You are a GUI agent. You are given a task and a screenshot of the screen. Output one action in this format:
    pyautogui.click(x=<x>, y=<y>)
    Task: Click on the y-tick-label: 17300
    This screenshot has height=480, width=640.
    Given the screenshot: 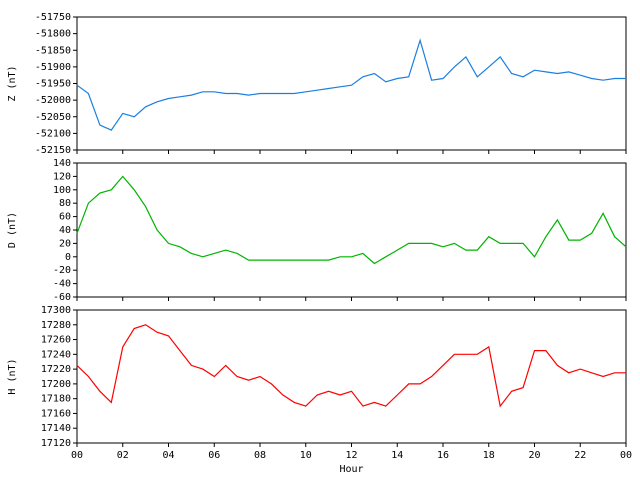 What is the action you would take?
    pyautogui.click(x=56, y=310)
    